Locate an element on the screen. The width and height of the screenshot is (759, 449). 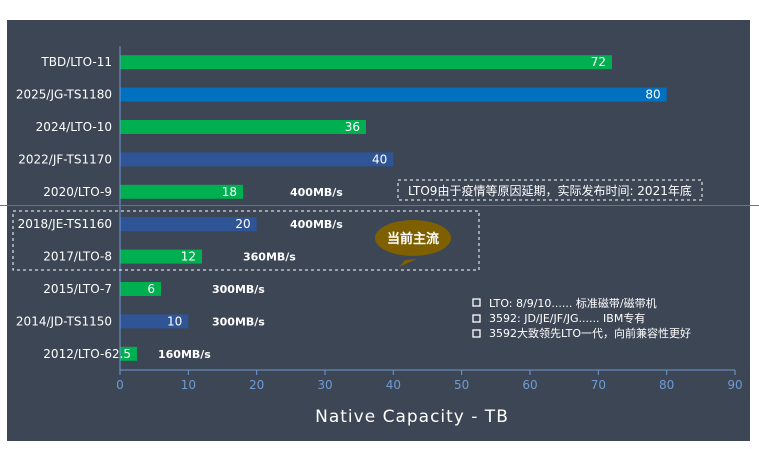
category-label: 2017/LTO-8 is located at coordinates (77, 257).